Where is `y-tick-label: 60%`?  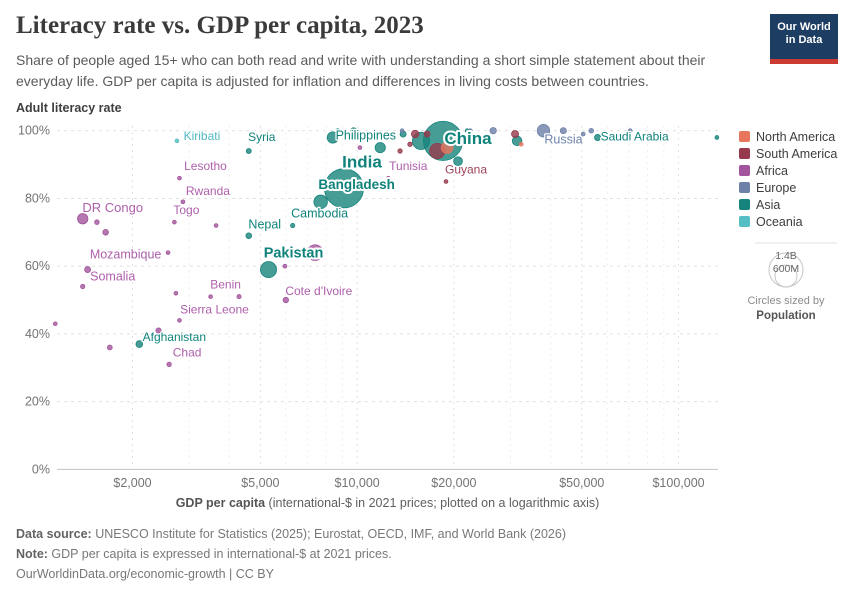
y-tick-label: 60% is located at coordinates (37, 266).